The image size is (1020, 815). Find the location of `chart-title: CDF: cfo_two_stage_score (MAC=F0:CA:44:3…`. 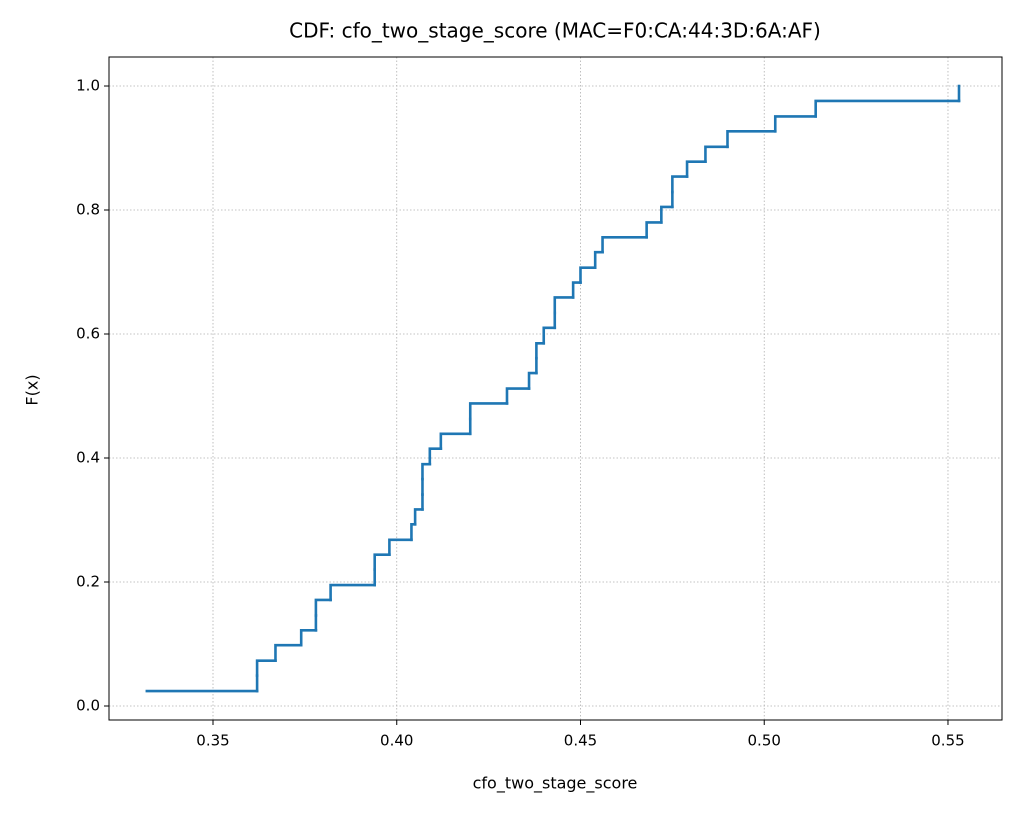

chart-title: CDF: cfo_two_stage_score (MAC=F0:CA:44:3… is located at coordinates (555, 31).